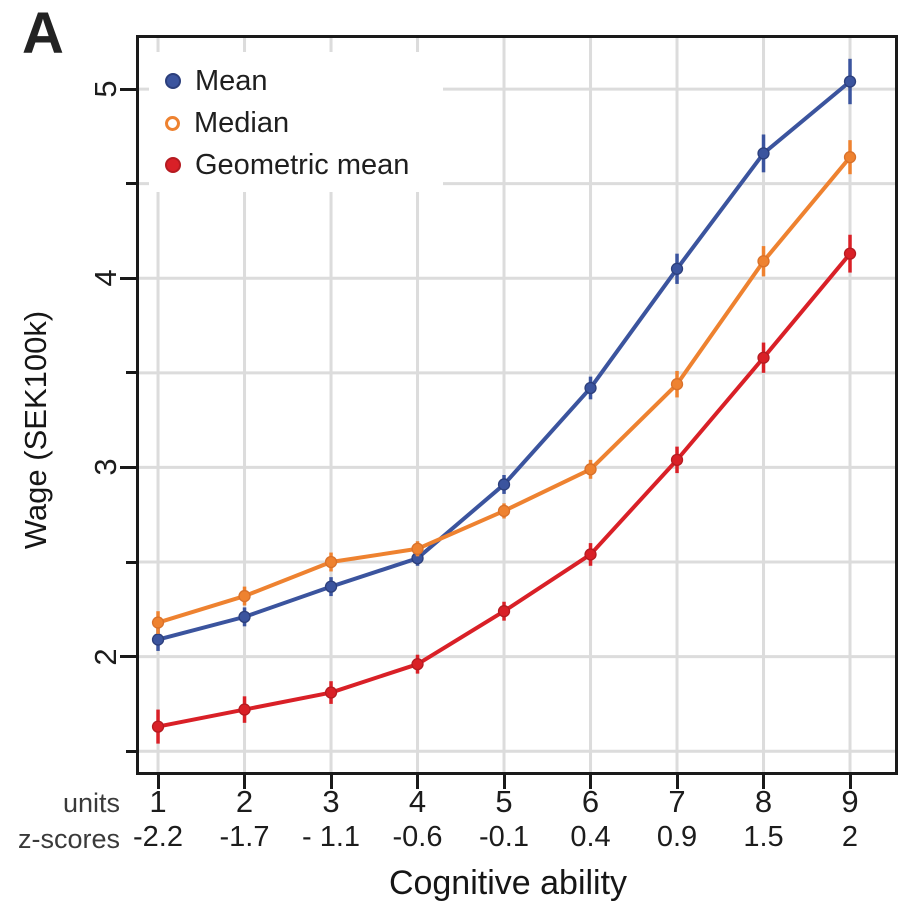 Image resolution: width=912 pixels, height=913 pixels. I want to click on x-axis-unit-label: 5, so click(504, 801).